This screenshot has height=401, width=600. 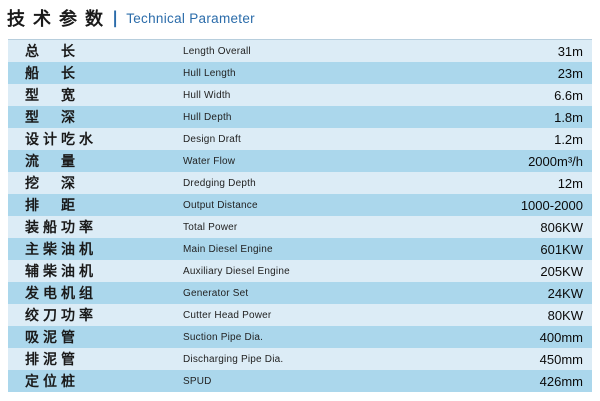 What do you see at coordinates (300, 73) in the screenshot?
I see `table-row: 船 长 Hull Length 23m` at bounding box center [300, 73].